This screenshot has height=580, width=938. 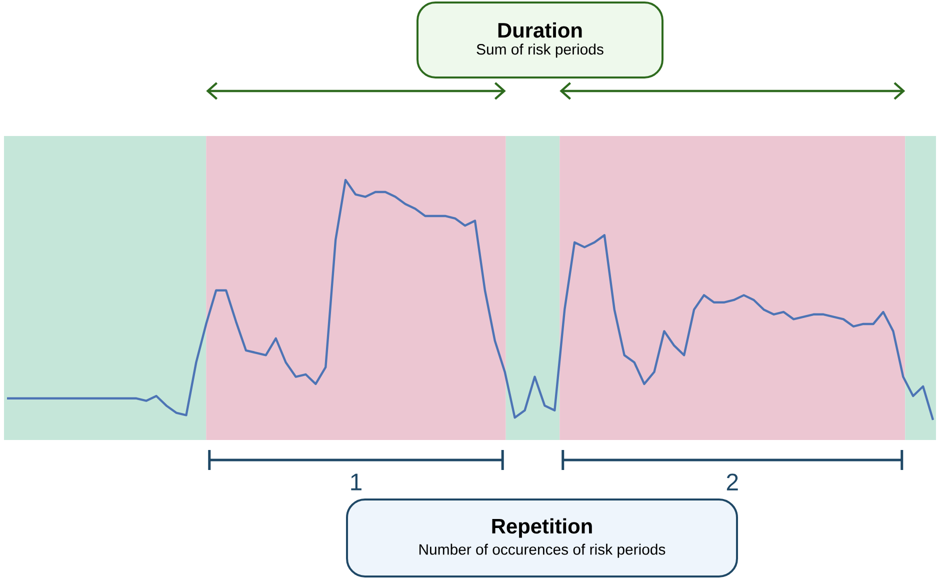 I want to click on text: Sum of risk periods, so click(x=540, y=51).